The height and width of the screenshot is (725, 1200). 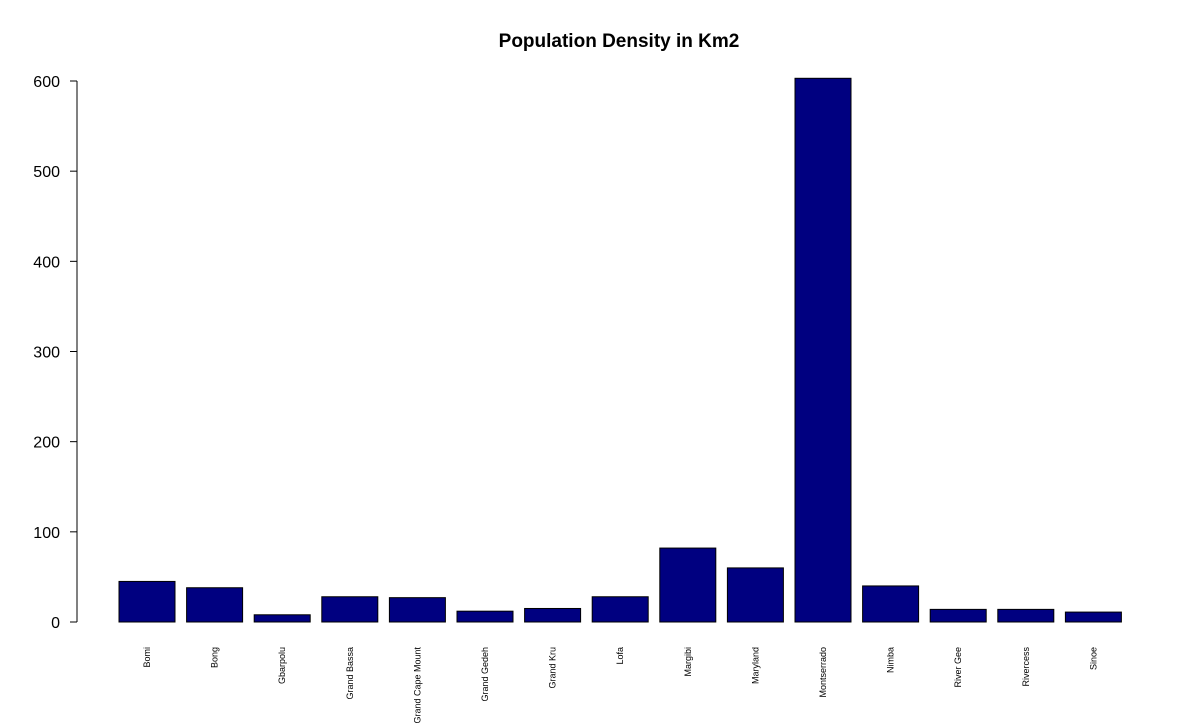 What do you see at coordinates (46, 353) in the screenshot?
I see `y-tick-label: 300` at bounding box center [46, 353].